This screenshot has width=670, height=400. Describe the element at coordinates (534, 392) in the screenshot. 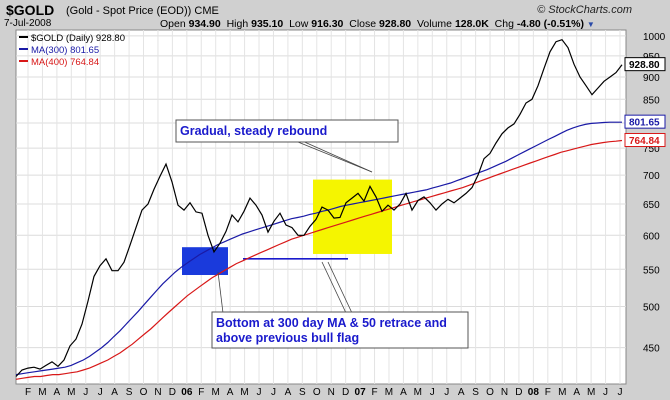

I see `x-tick-label: 08` at that location.